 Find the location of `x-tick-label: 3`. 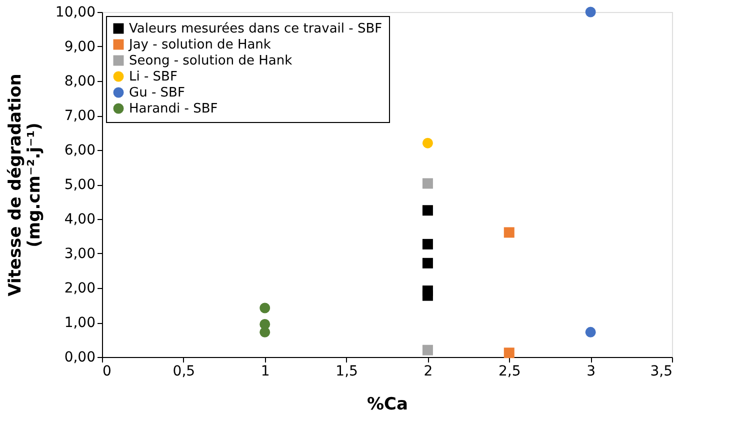

x-tick-label: 3 is located at coordinates (591, 372).